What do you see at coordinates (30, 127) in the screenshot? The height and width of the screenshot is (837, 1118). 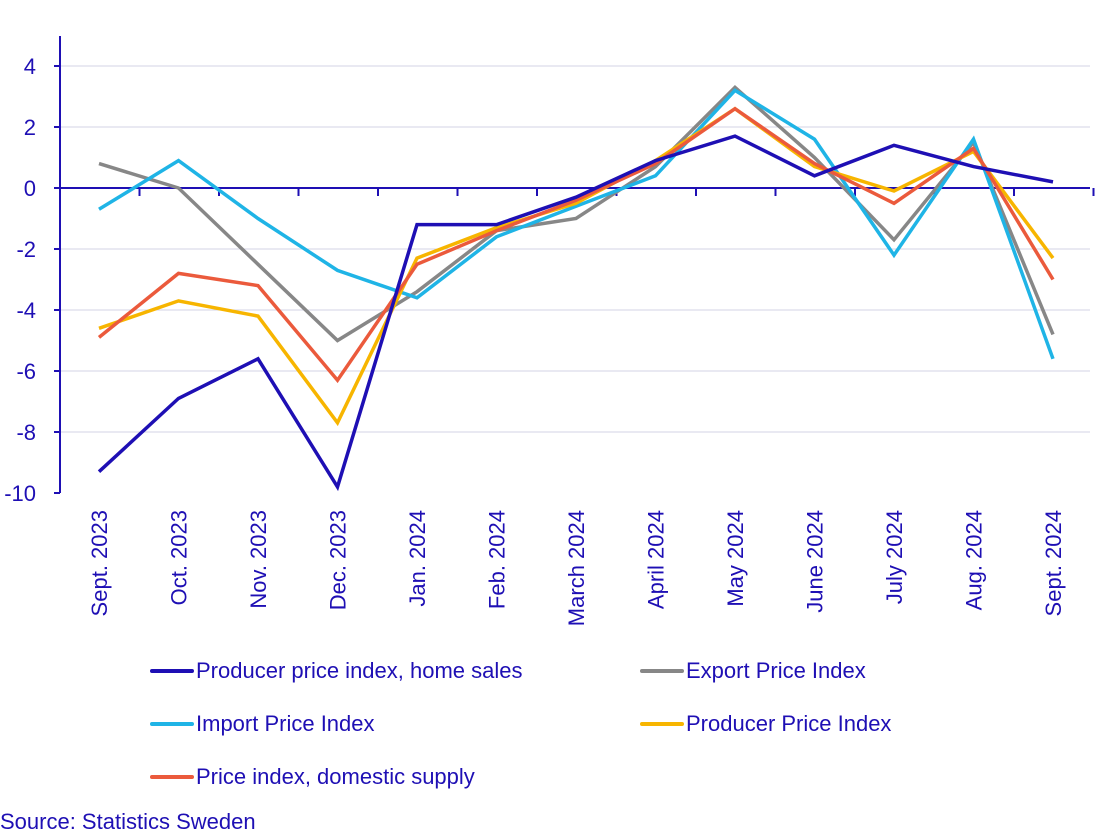 I see `y-tick-label: 2` at bounding box center [30, 127].